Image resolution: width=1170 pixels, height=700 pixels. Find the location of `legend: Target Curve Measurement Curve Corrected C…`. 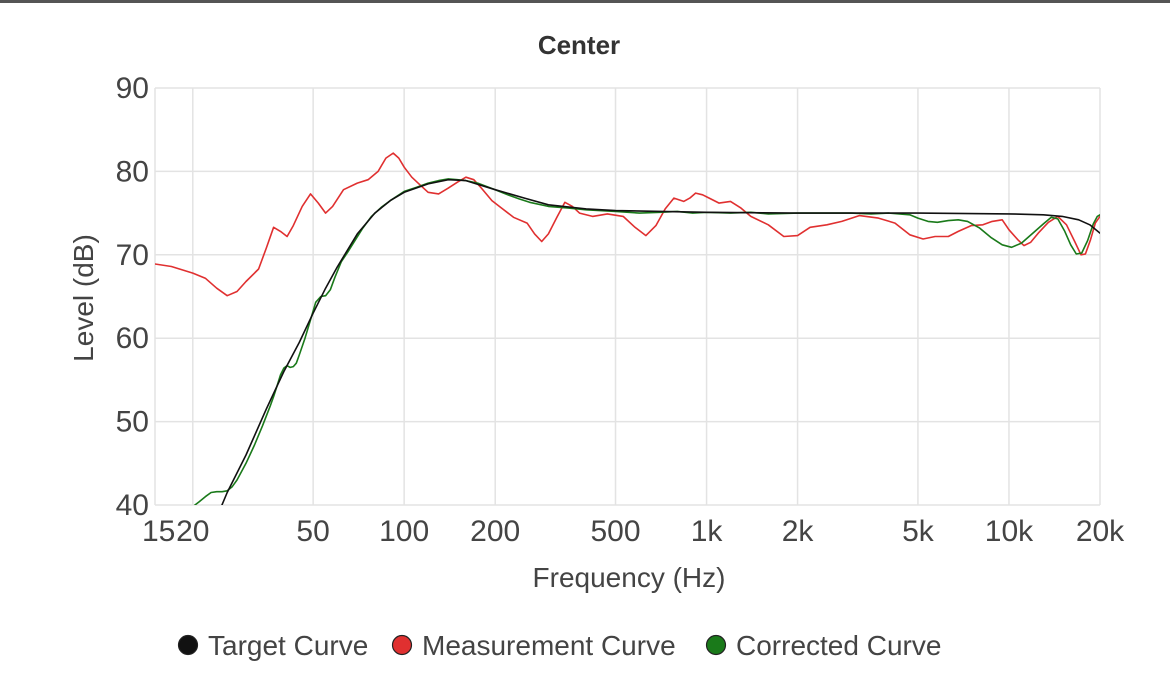

legend: Target Curve Measurement Curve Corrected C… is located at coordinates (559, 645).